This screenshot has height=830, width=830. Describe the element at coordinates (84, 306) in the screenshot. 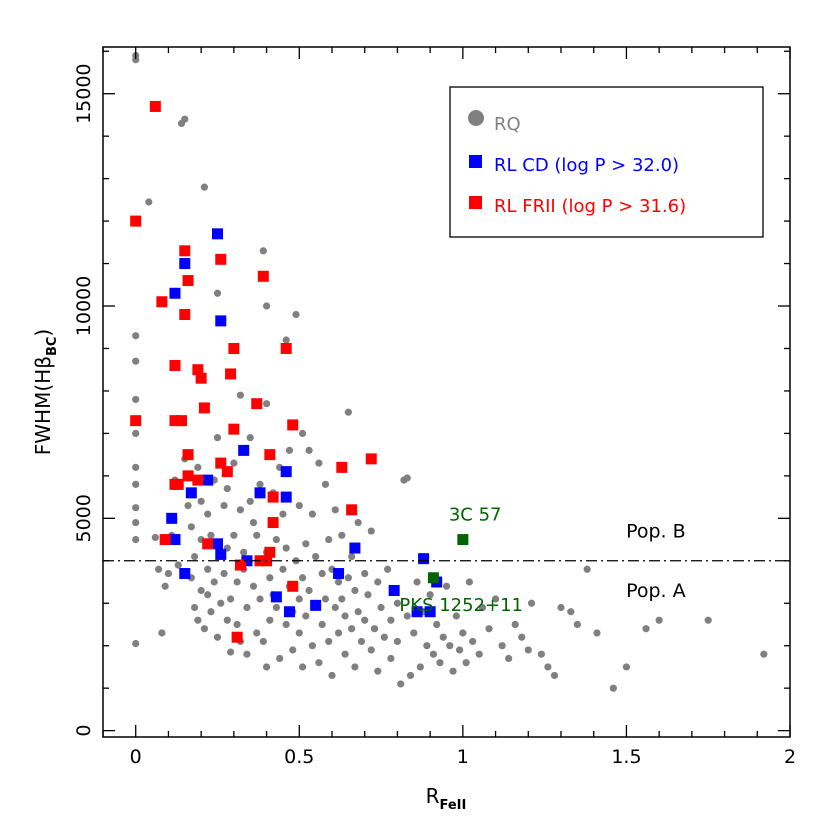

I see `y-tick-label: 10000` at that location.